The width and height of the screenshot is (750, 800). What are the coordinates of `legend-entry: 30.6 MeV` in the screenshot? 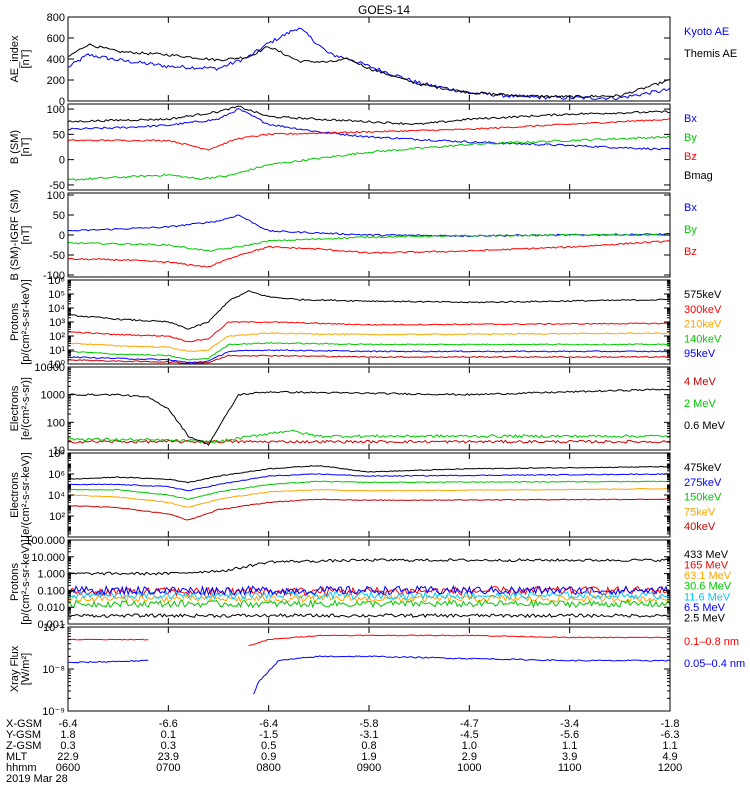 It's located at (708, 587).